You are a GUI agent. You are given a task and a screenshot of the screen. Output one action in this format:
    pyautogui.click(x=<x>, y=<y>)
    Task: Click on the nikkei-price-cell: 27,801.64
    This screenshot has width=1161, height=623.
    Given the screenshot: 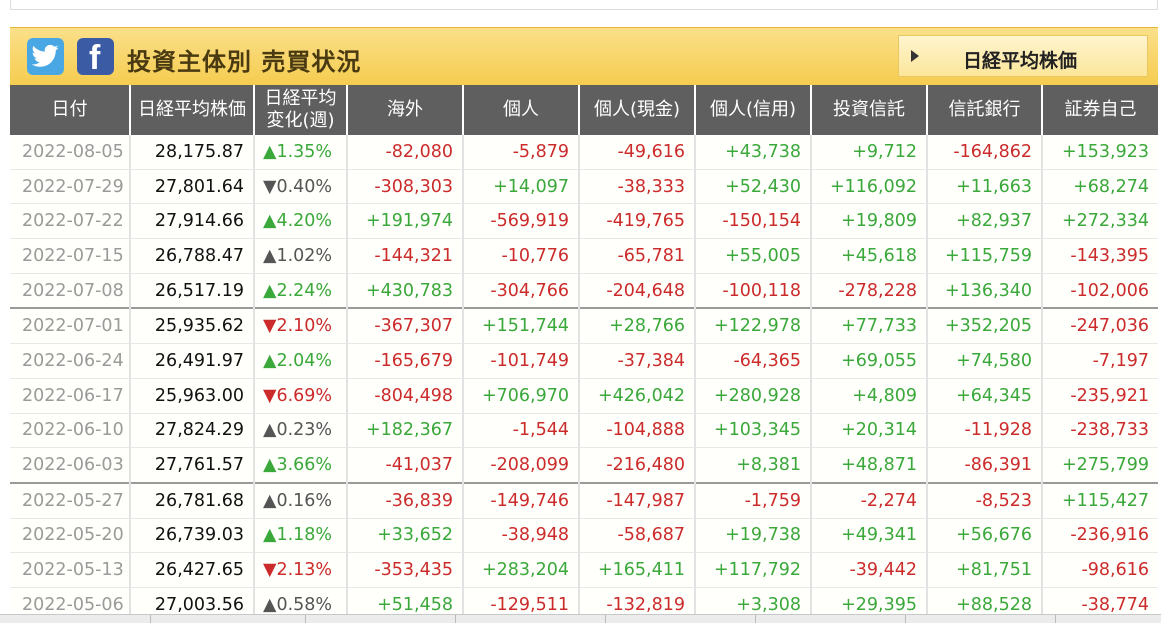 What is the action you would take?
    pyautogui.click(x=191, y=187)
    